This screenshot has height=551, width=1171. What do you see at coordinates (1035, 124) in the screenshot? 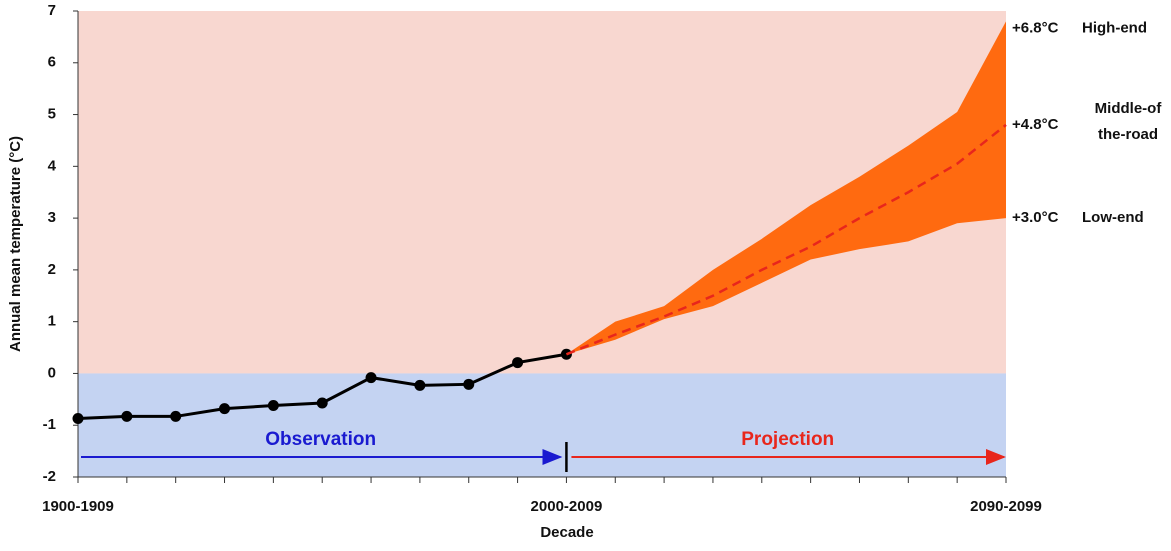
I see `annotation-value: +4.8°C` at bounding box center [1035, 124].